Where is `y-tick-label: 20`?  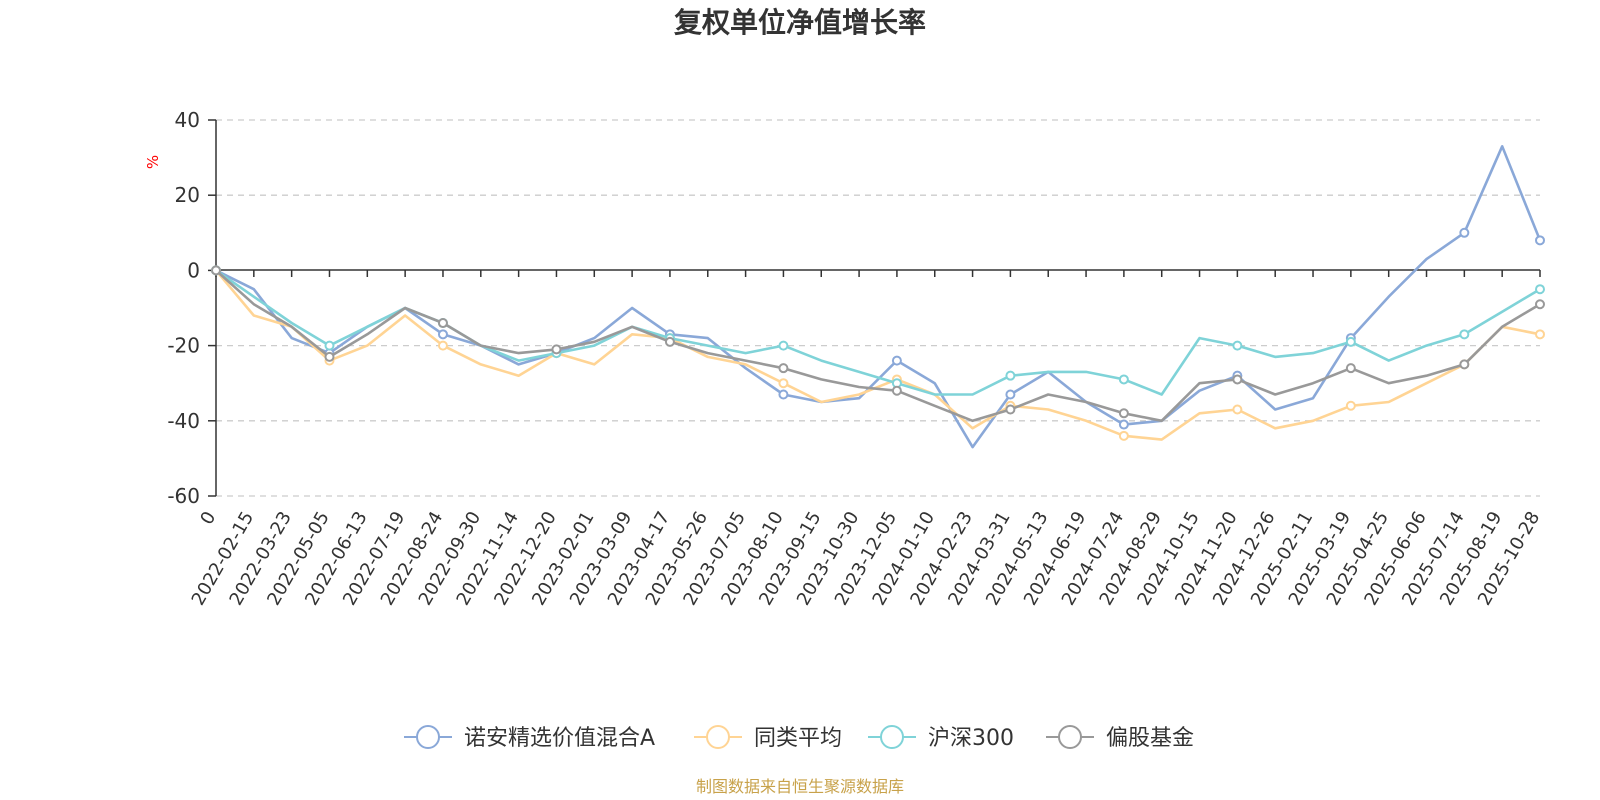 y-tick-label: 20 is located at coordinates (187, 195).